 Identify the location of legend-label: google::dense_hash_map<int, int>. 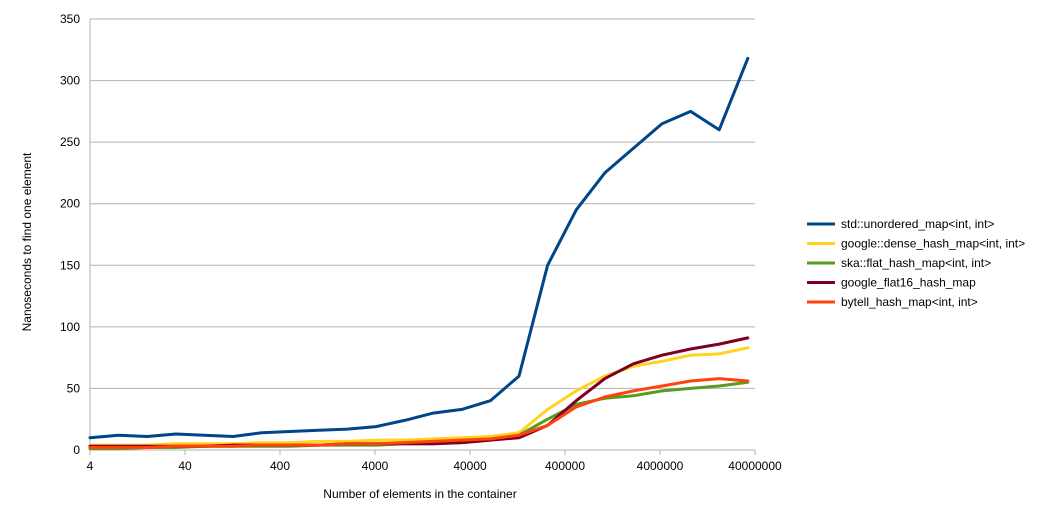
(933, 244).